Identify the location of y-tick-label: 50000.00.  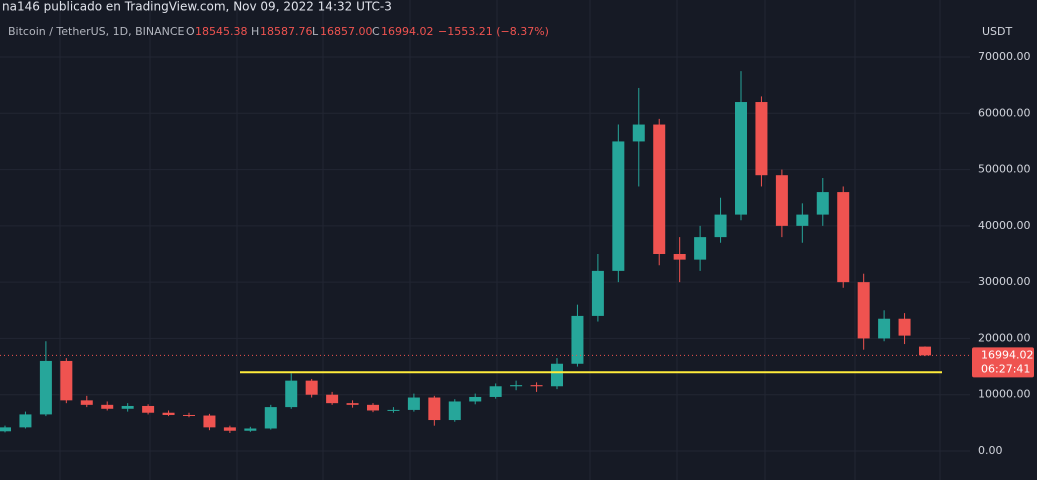
(1004, 169).